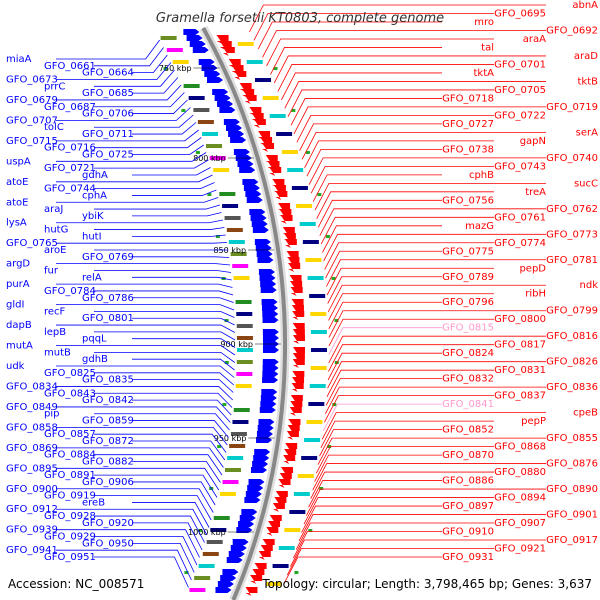 The height and width of the screenshot is (600, 600). I want to click on gene-label-gfo-0707: GFO_0707, so click(32, 120).